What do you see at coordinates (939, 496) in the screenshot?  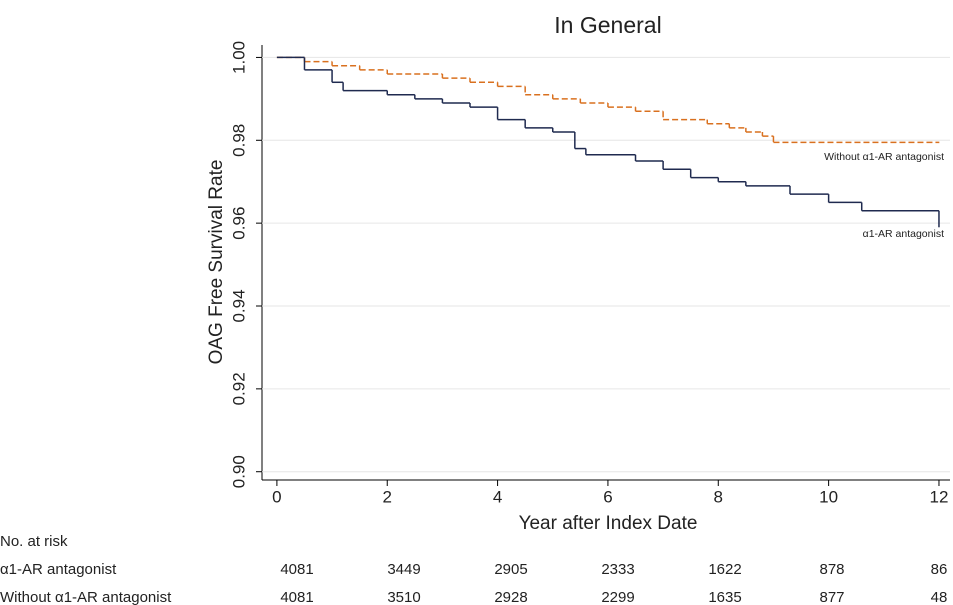 I see `x-tick-label: 12` at bounding box center [939, 496].